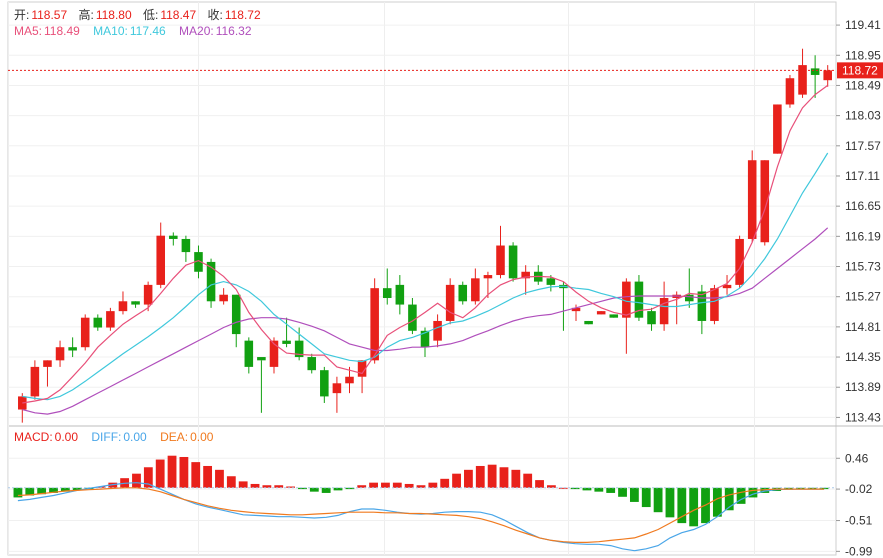 Image resolution: width=883 pixels, height=558 pixels. I want to click on ma-legend: MA5: 118.49 MA10: 117.46 MA20: 116.32, so click(134, 31).